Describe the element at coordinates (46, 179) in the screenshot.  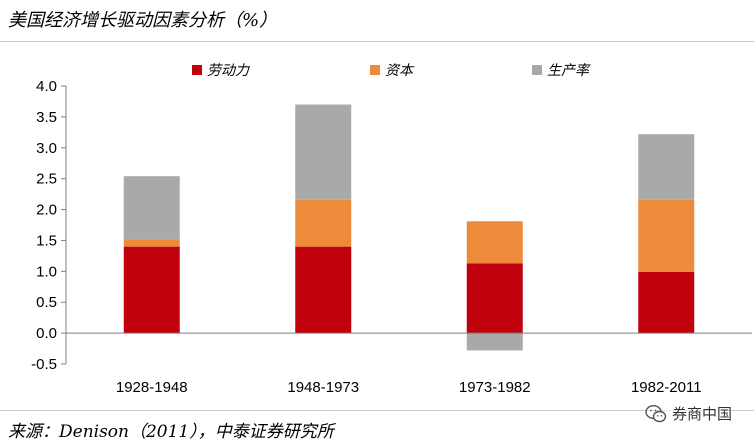
I see `y-tick-label: 2.5` at that location.